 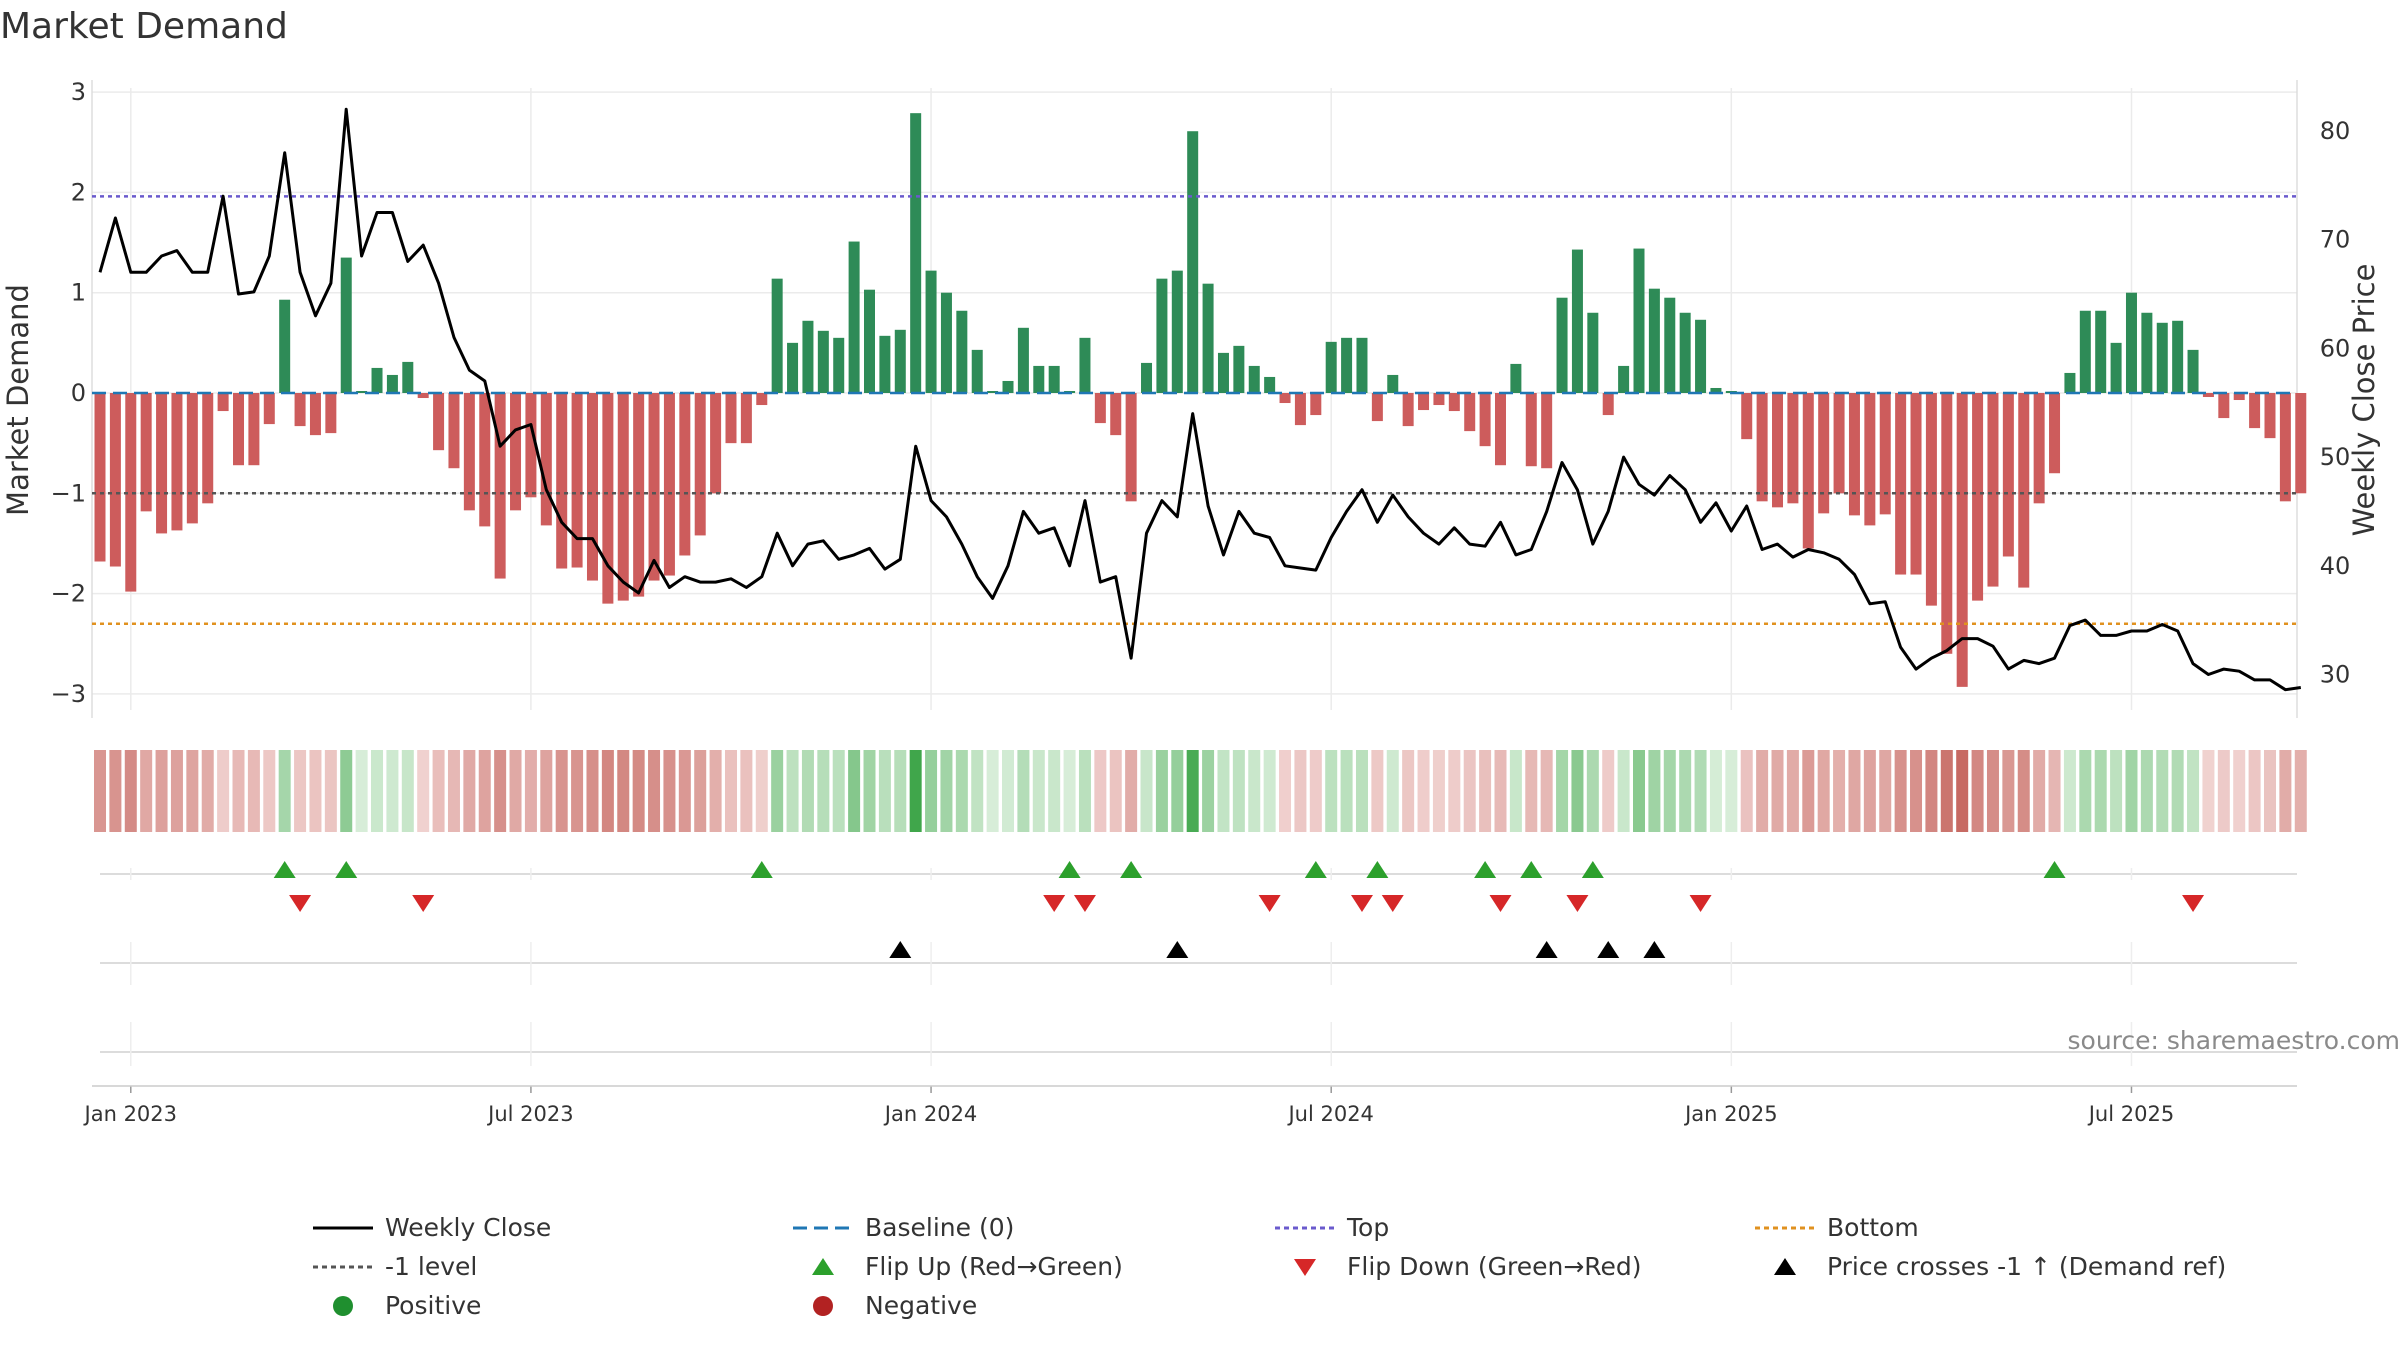 What do you see at coordinates (1837, 1227) in the screenshot?
I see `legend-item: Bottom` at bounding box center [1837, 1227].